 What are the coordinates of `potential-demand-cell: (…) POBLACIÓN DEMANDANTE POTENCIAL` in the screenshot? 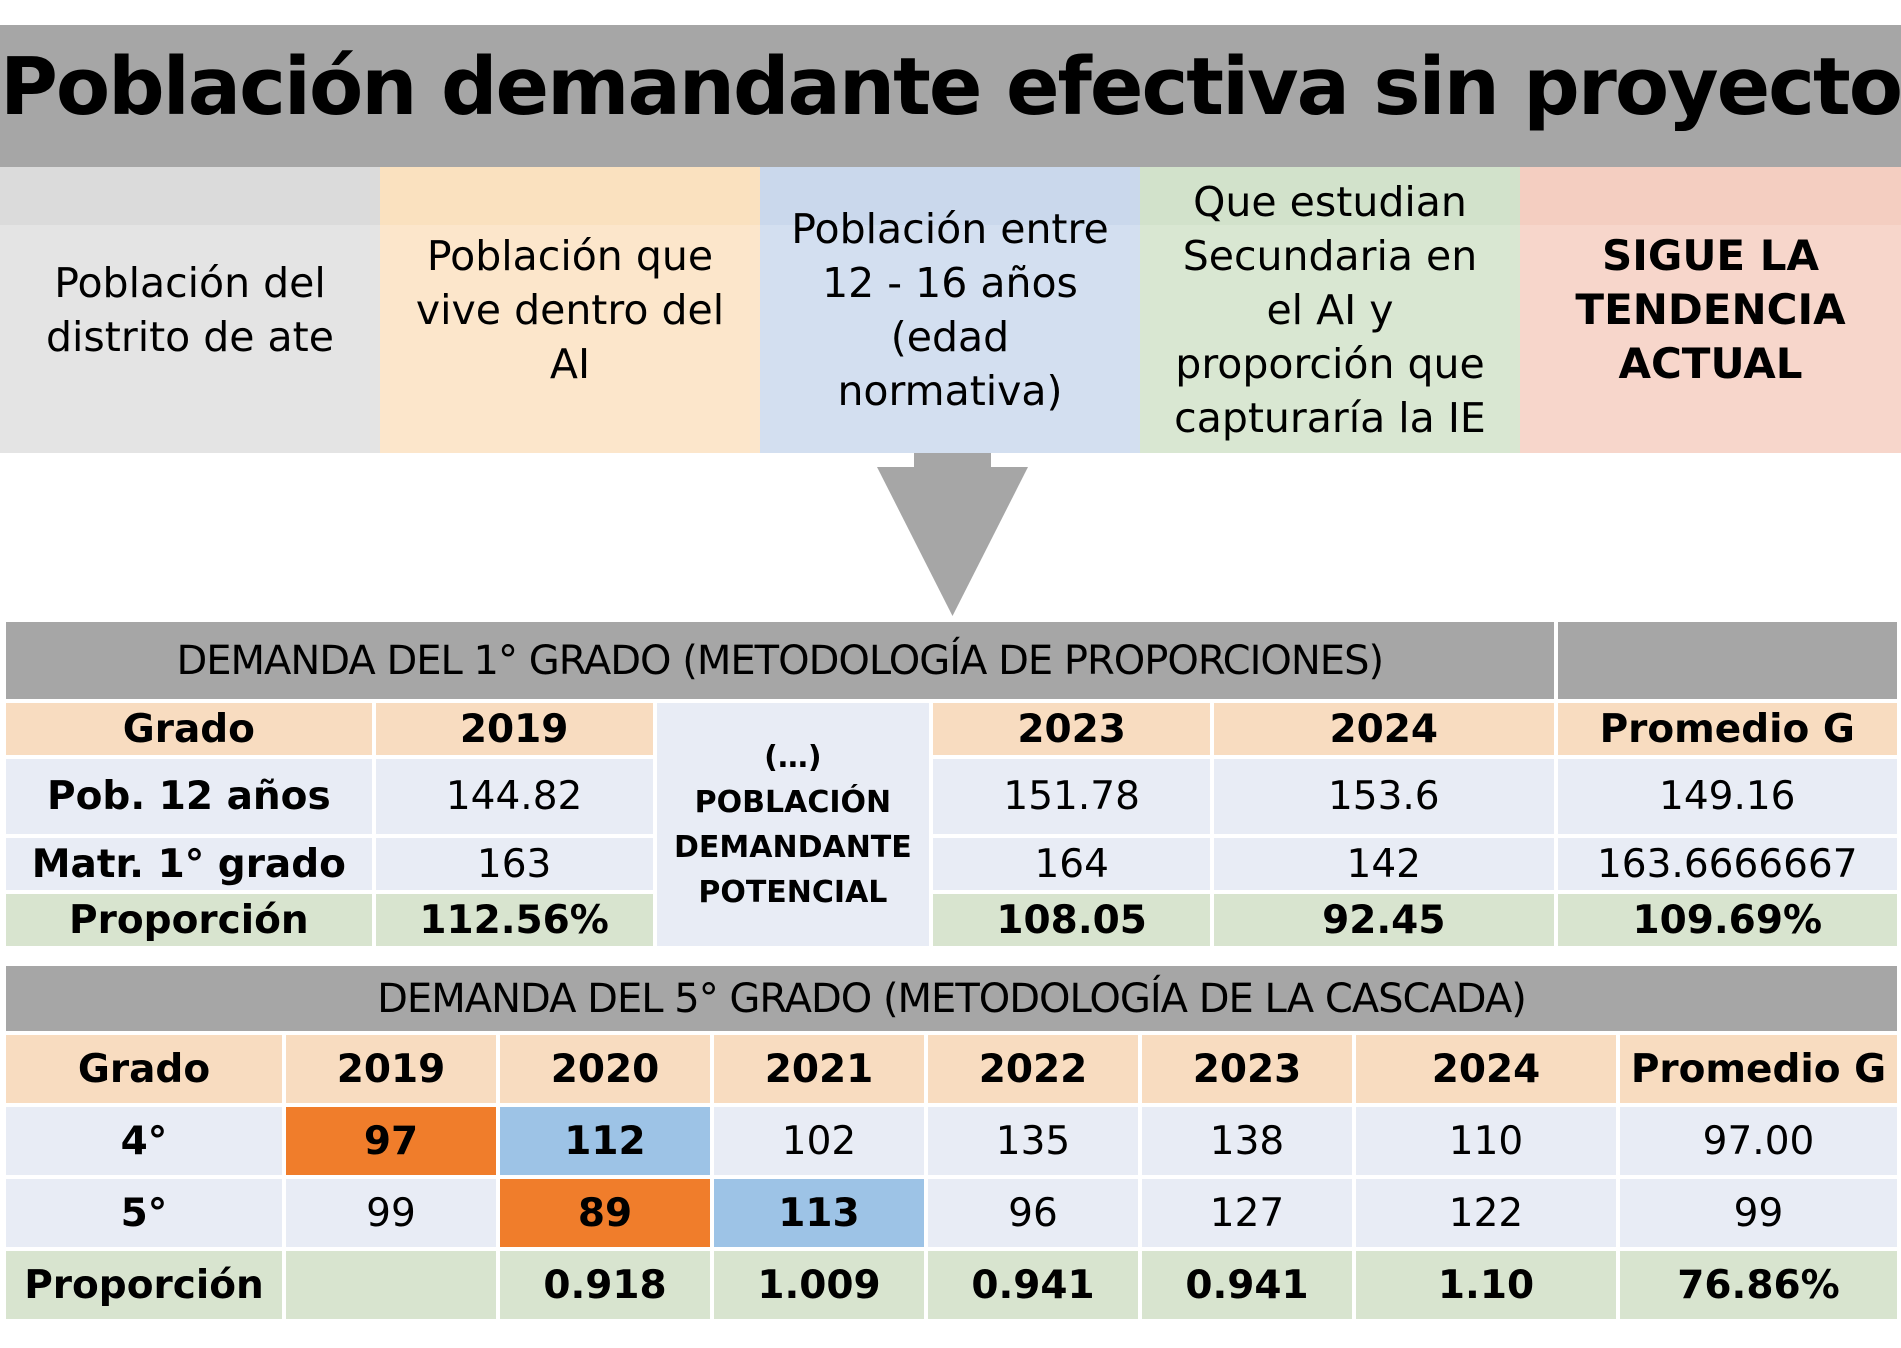 It's located at (793, 824).